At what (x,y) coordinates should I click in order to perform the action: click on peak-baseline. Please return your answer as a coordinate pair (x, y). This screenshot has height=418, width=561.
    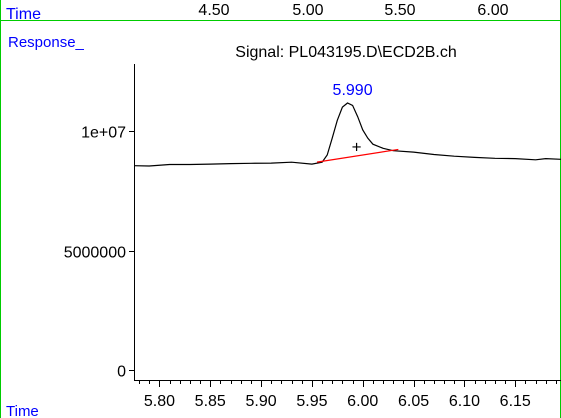
    Looking at the image, I should click on (357, 155).